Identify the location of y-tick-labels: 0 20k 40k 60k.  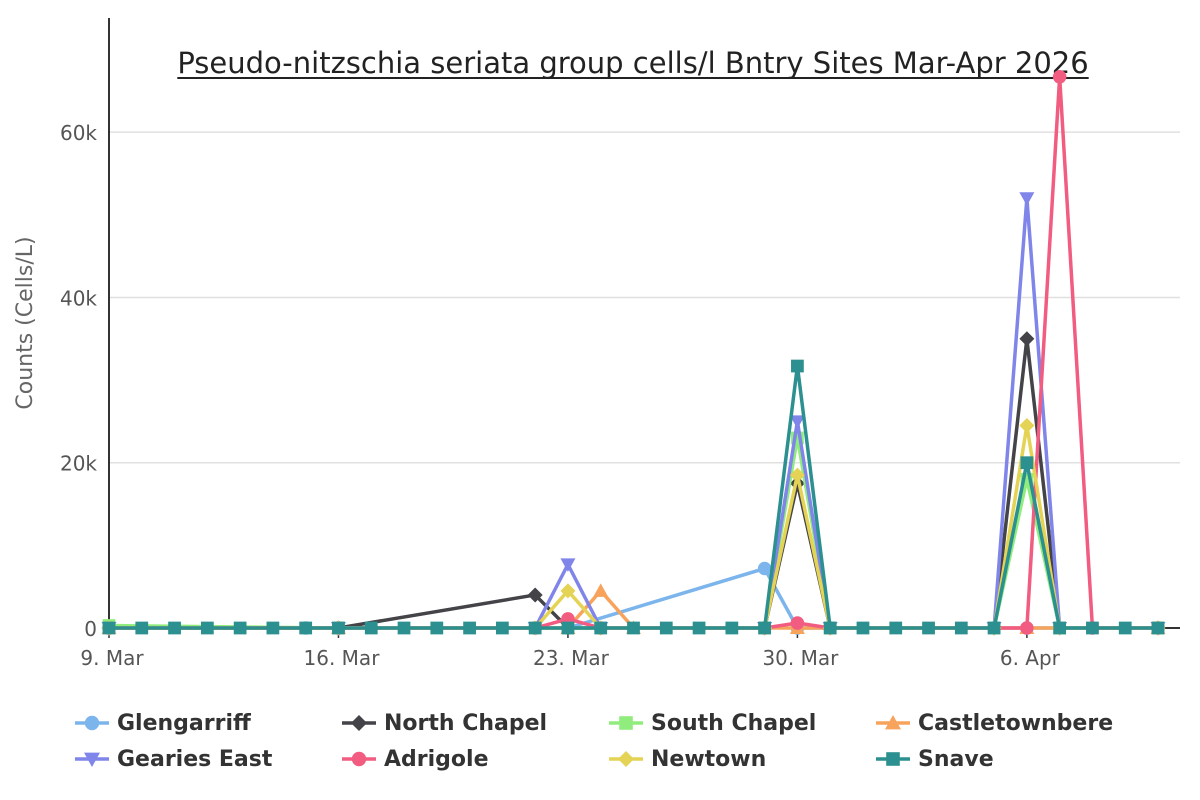
(78, 381).